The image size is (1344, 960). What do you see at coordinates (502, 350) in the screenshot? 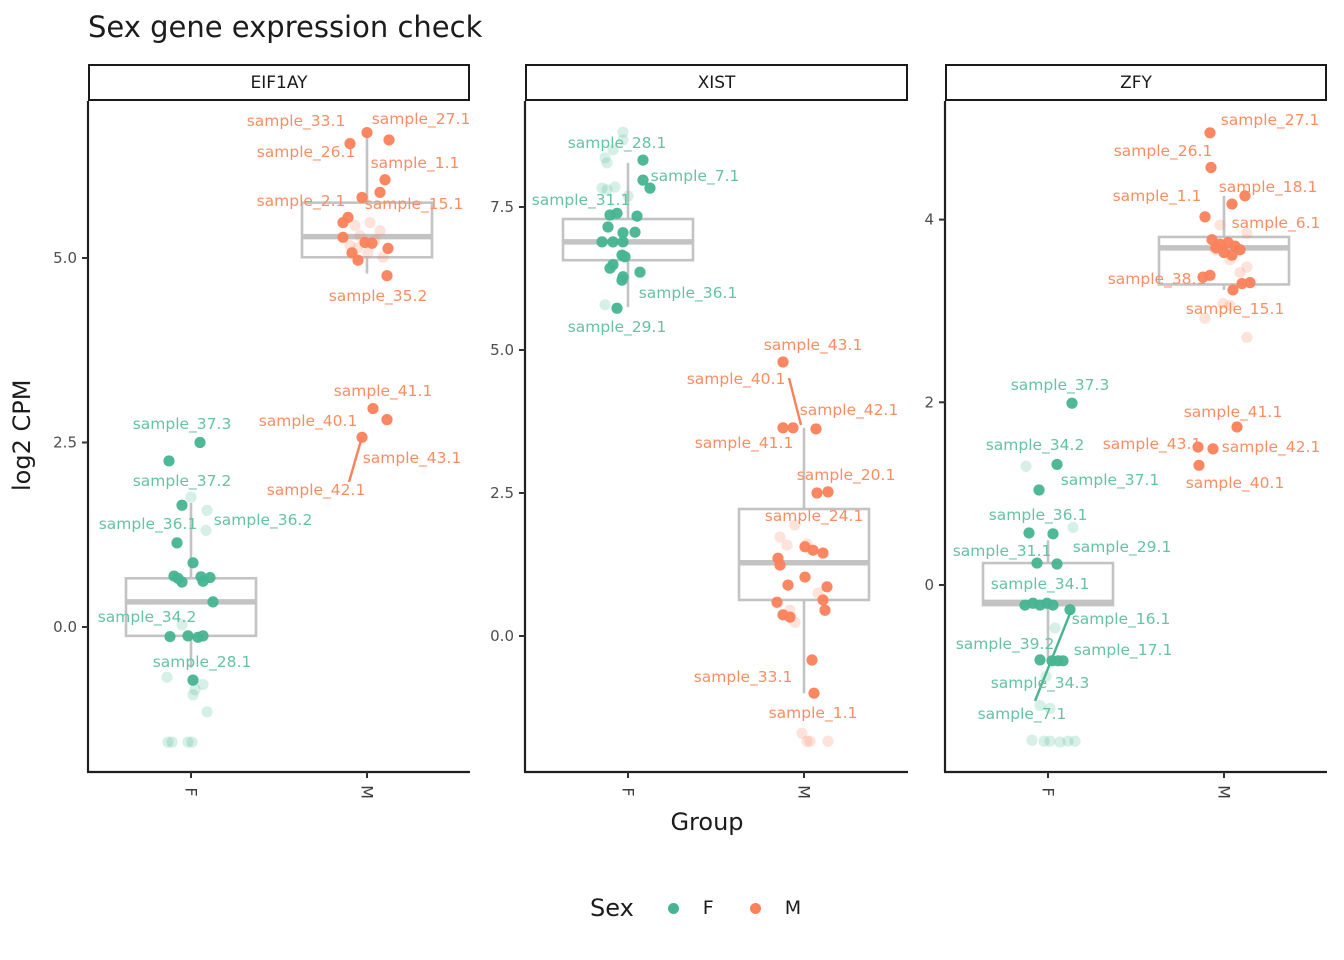
I see `y-tick-label: 5.0` at bounding box center [502, 350].